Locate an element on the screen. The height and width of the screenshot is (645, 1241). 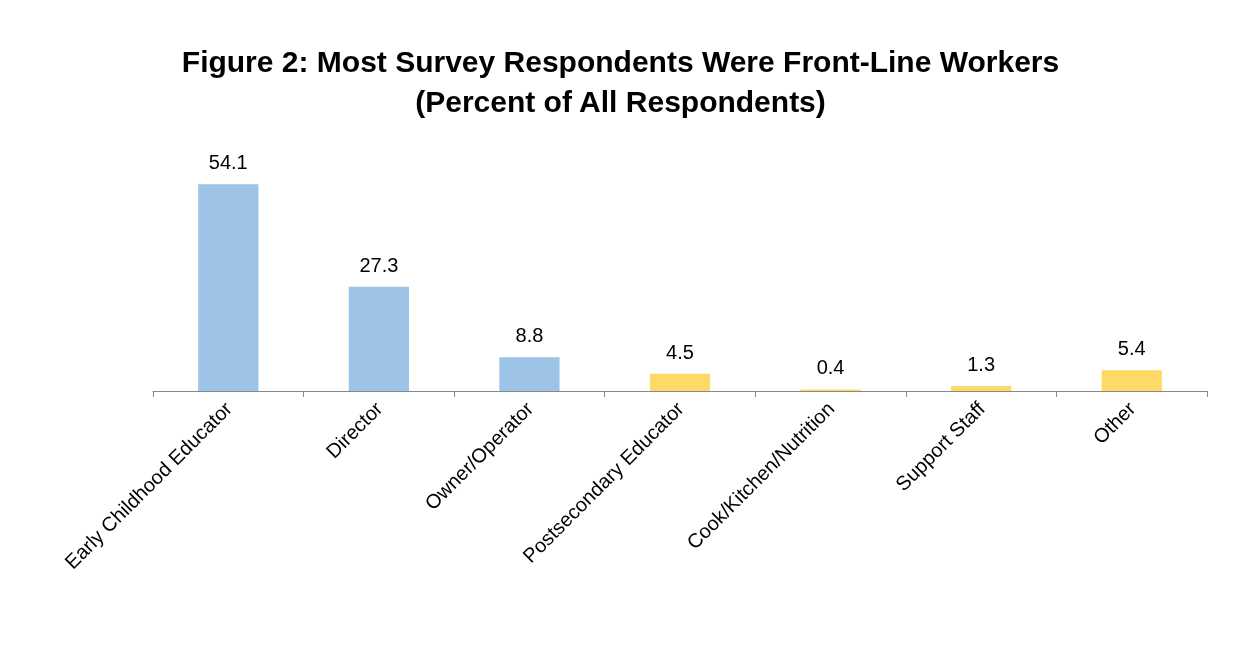
data-label: 4.5 is located at coordinates (680, 351).